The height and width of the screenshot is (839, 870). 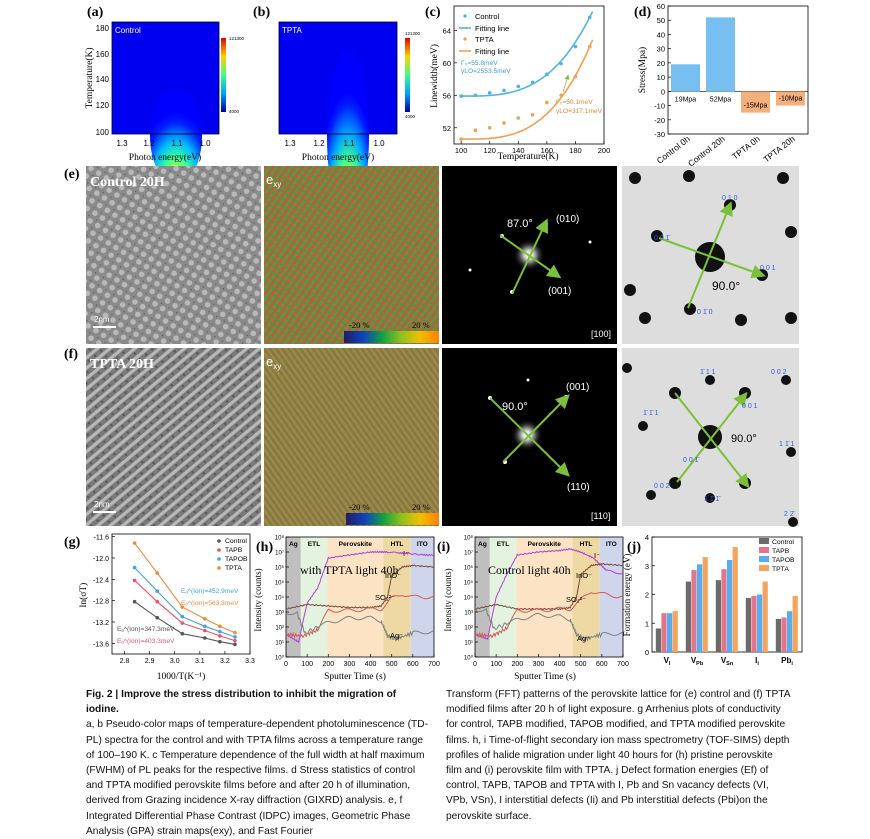 I want to click on ytick-label-i: 10¹, so click(x=468, y=644).